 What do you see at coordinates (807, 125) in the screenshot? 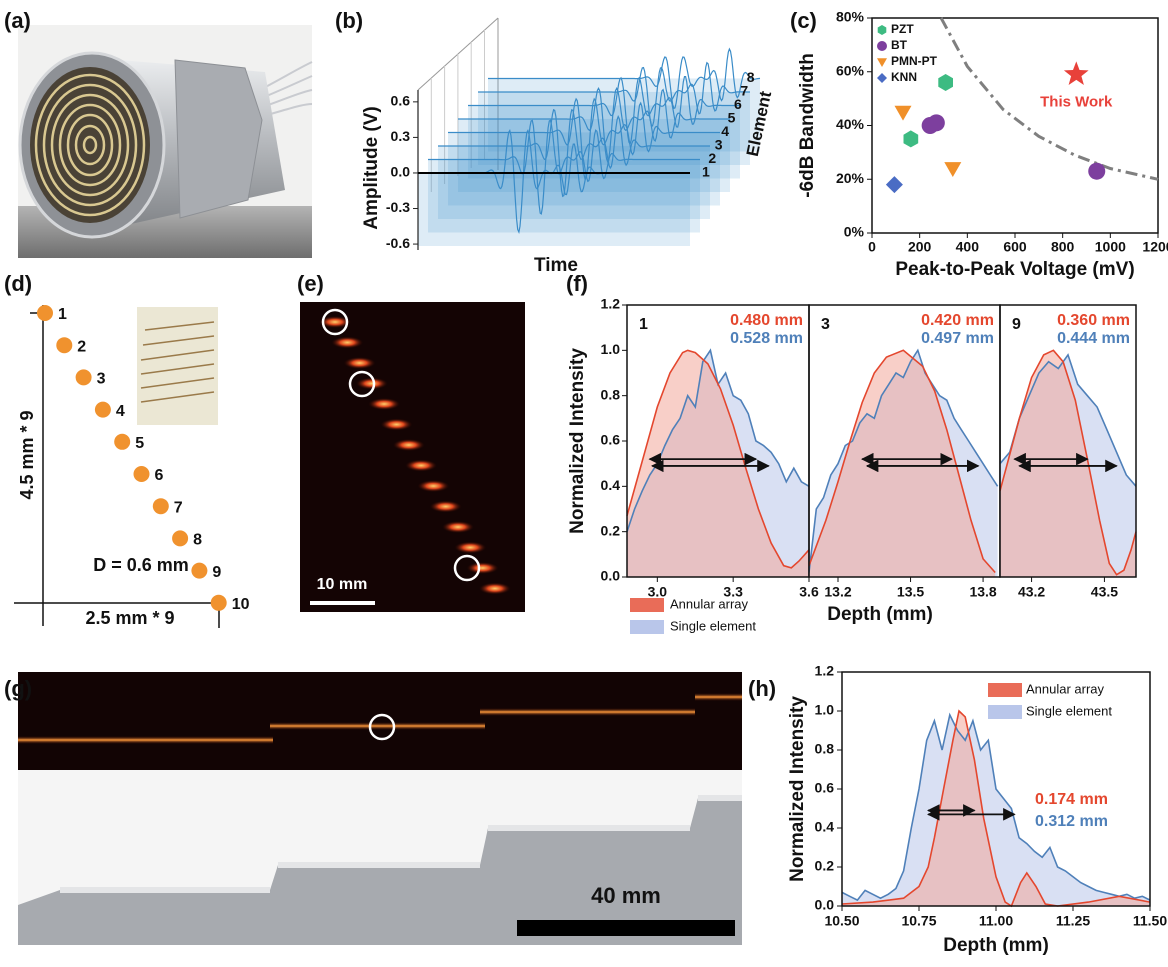
I see `y-axis-label: -6dB Bandwidth` at bounding box center [807, 125].